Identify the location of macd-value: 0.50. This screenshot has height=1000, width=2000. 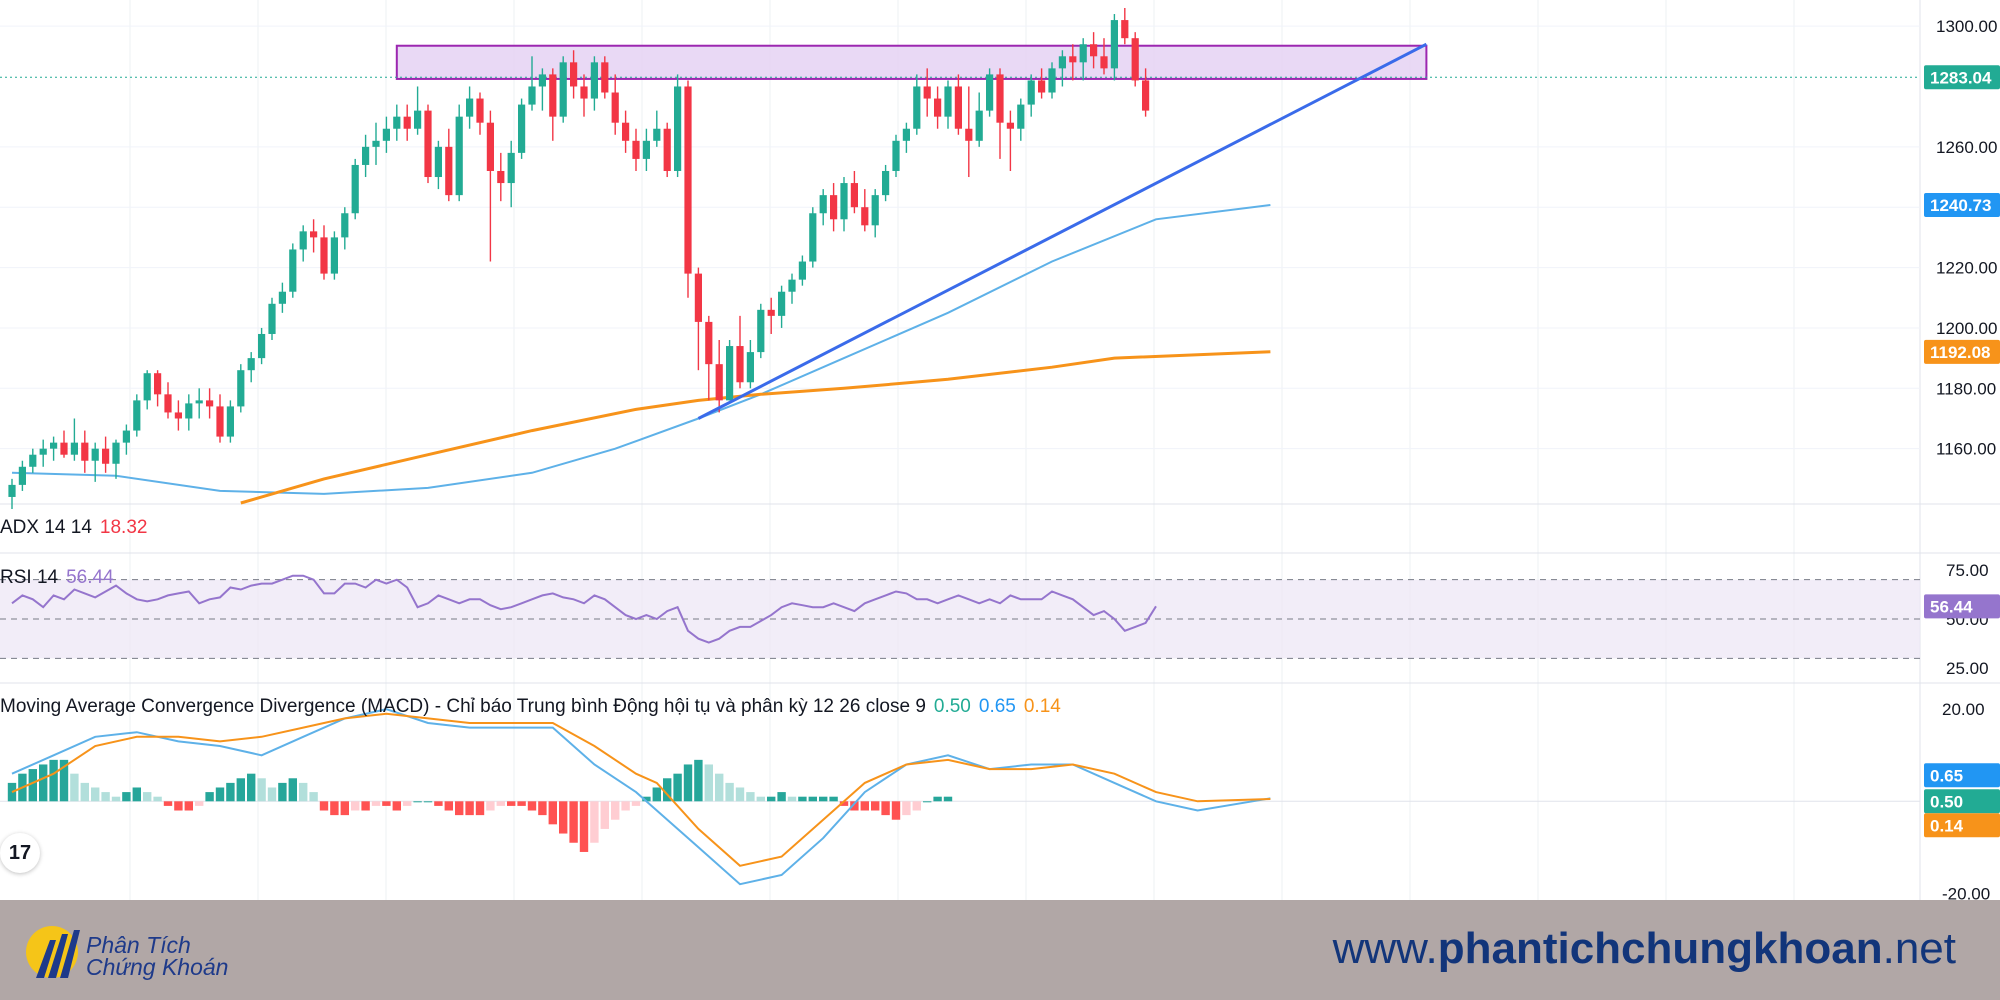
(952, 706).